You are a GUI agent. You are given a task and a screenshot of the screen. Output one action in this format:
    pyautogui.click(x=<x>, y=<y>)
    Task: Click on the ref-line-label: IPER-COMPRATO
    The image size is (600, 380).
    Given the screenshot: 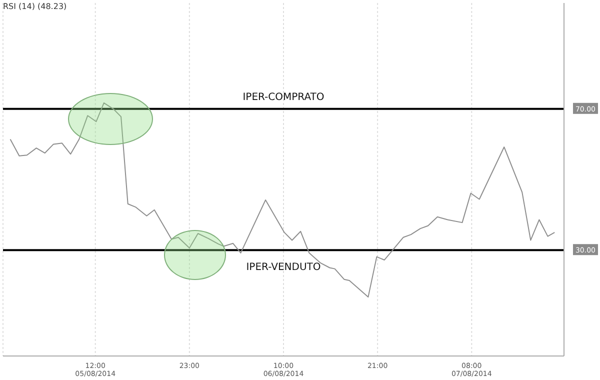 What is the action you would take?
    pyautogui.click(x=283, y=97)
    